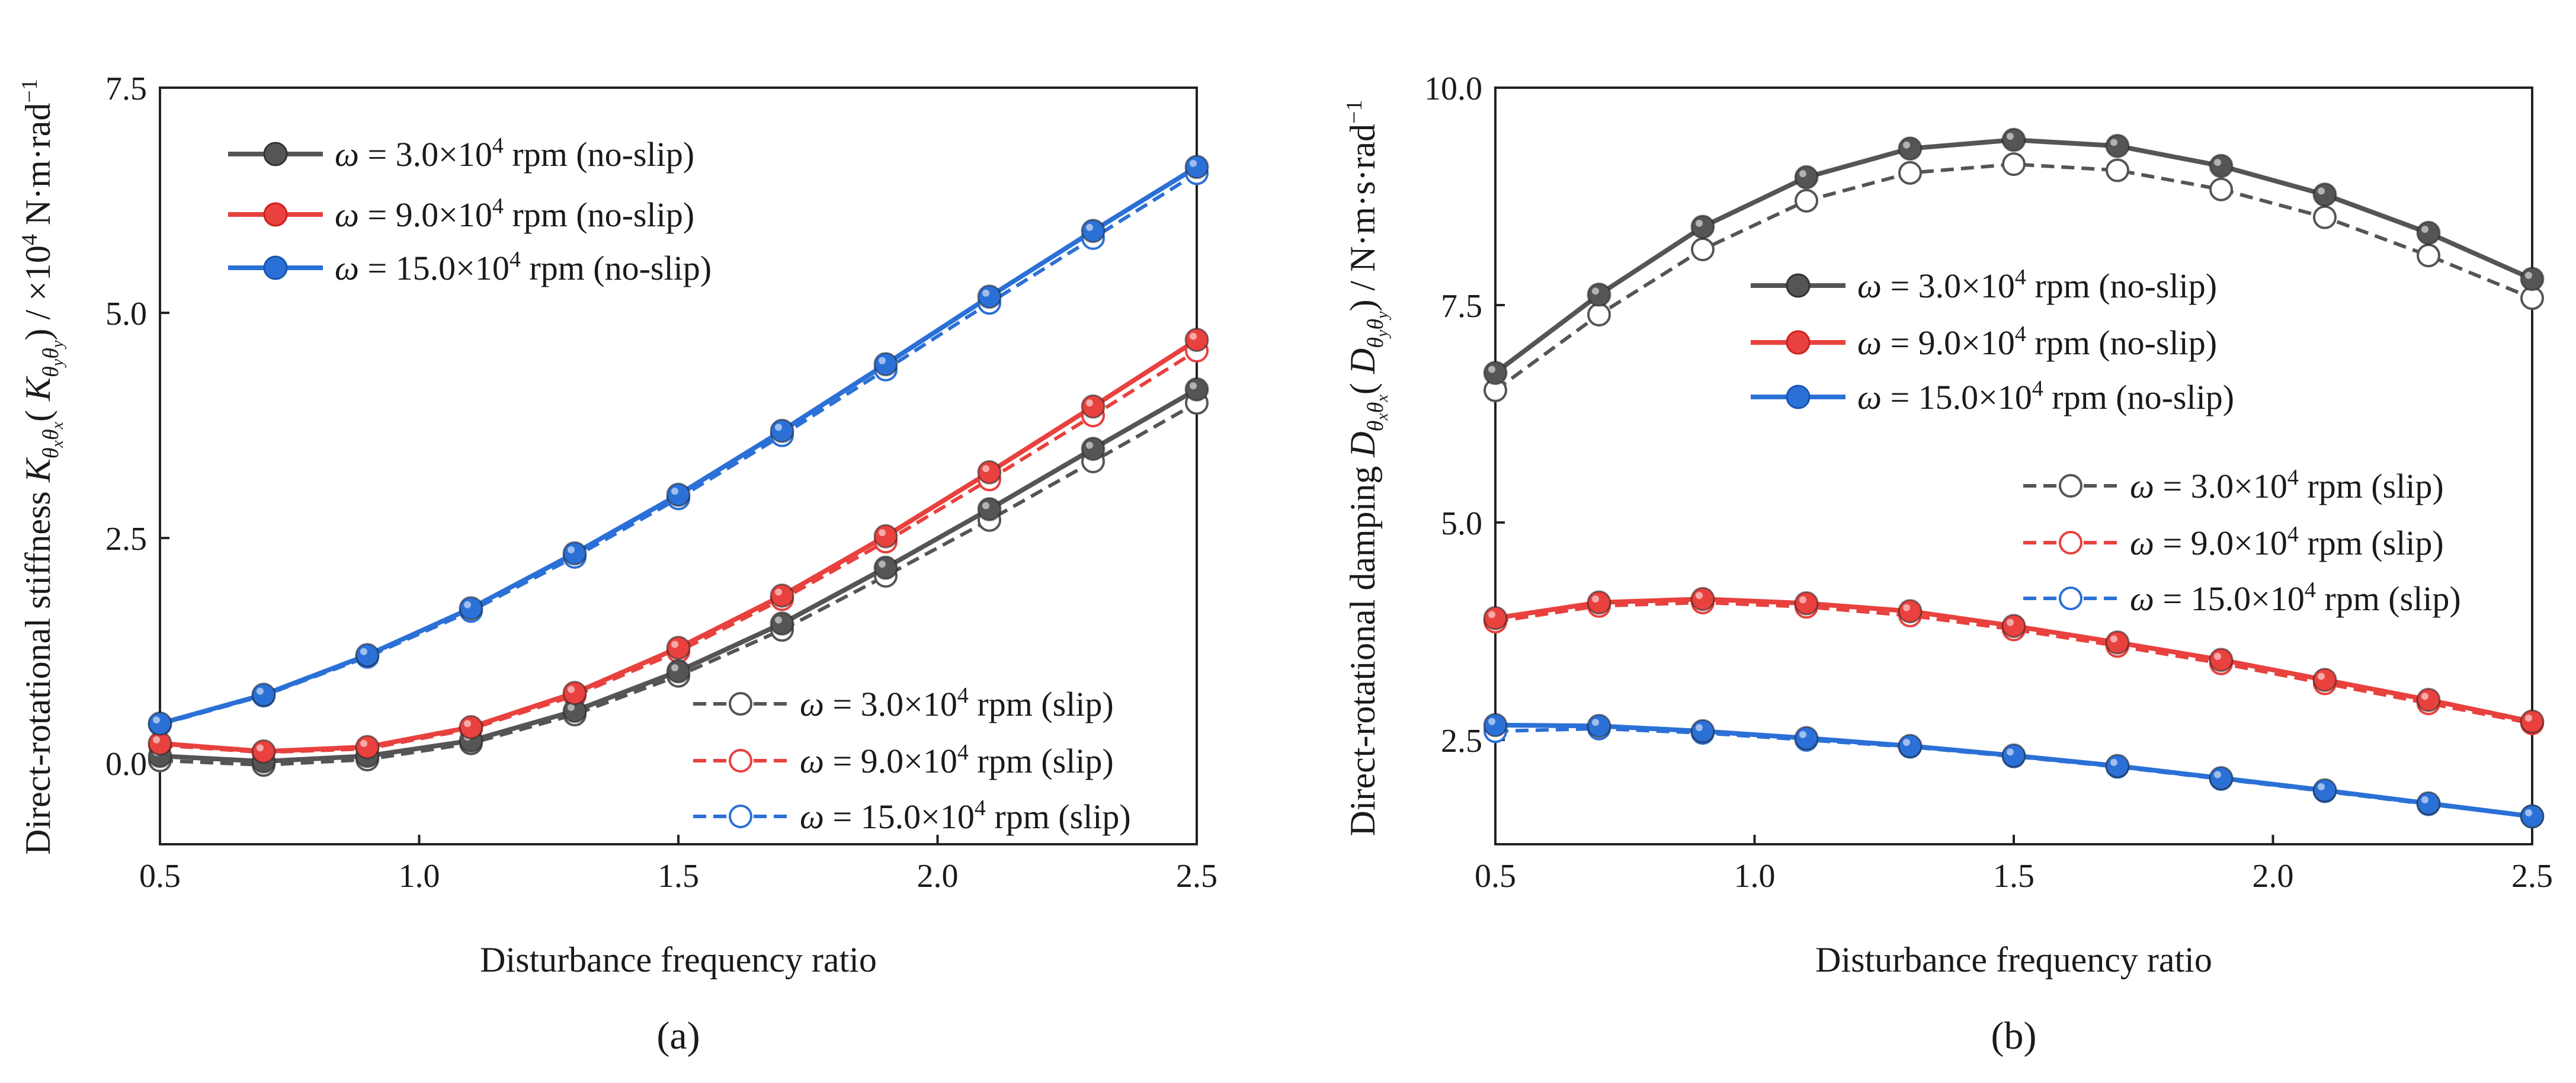  Describe the element at coordinates (965, 816) in the screenshot. I see `legend-entry-a-5: ω = 15.0×104 rpm (slip)` at that location.